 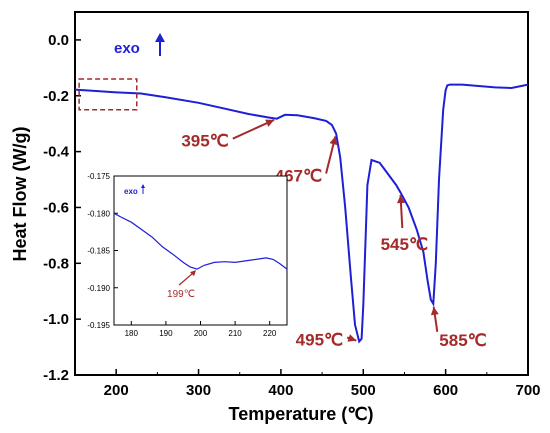 What do you see at coordinates (56, 96) in the screenshot?
I see `y-tick-label: -0.2` at bounding box center [56, 96].